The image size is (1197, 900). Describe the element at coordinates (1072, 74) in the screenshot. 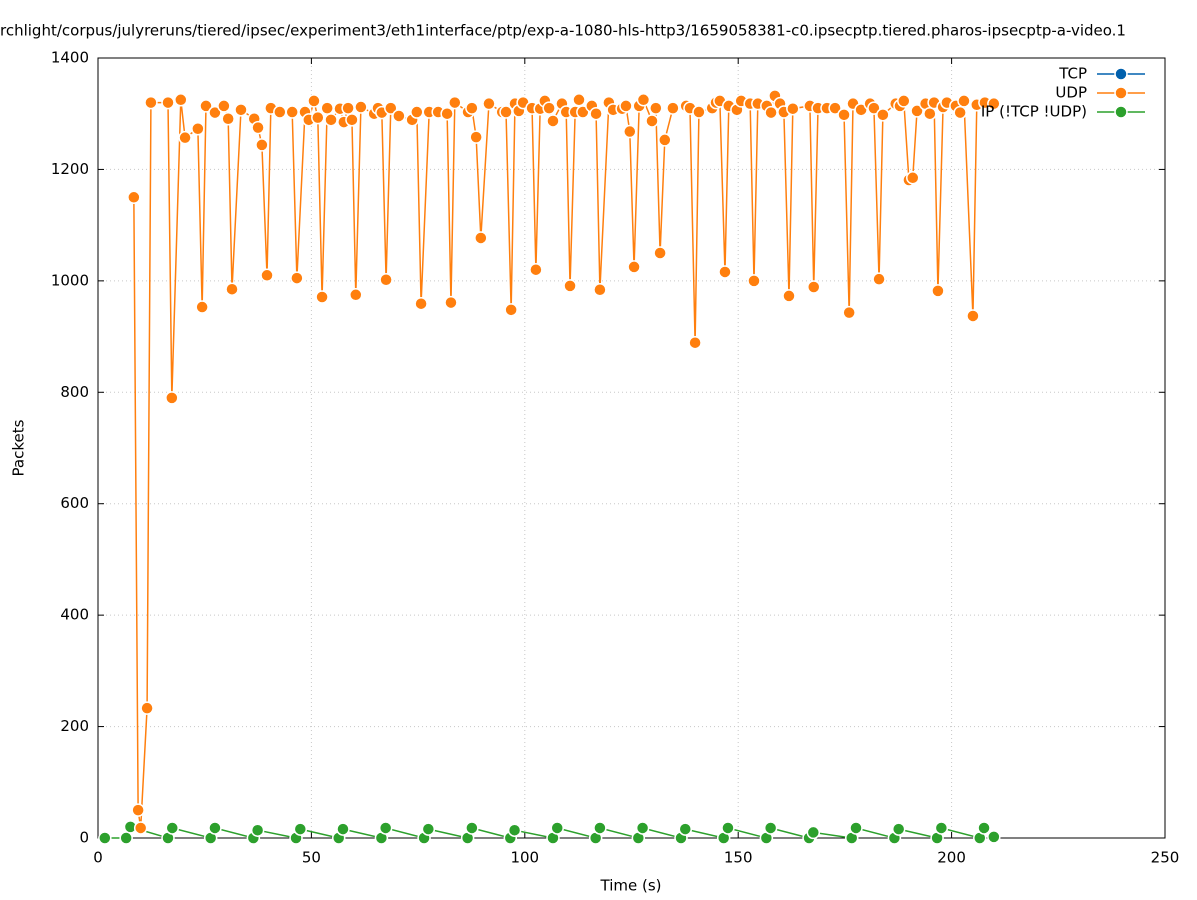

I see `legend-label: TCP` at that location.